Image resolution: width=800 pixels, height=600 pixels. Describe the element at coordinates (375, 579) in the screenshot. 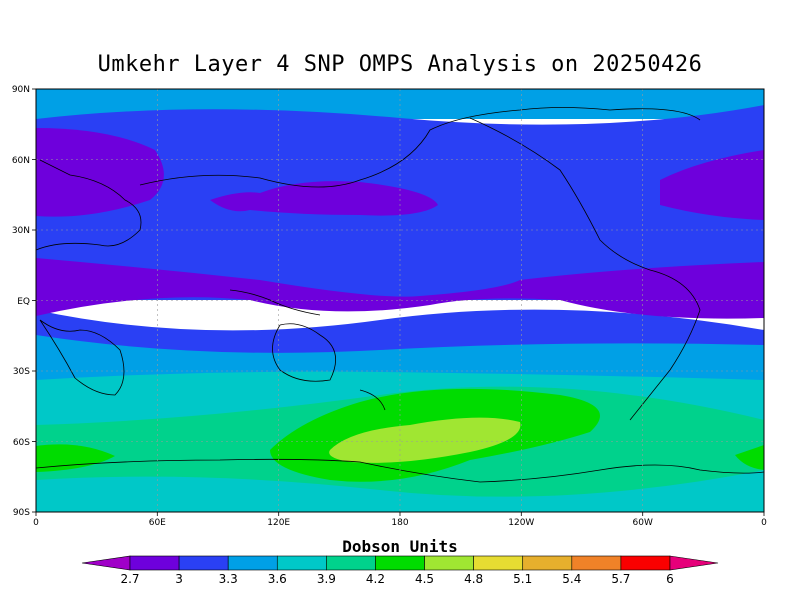

I see `colorbar-tick-label: 4.2` at that location.